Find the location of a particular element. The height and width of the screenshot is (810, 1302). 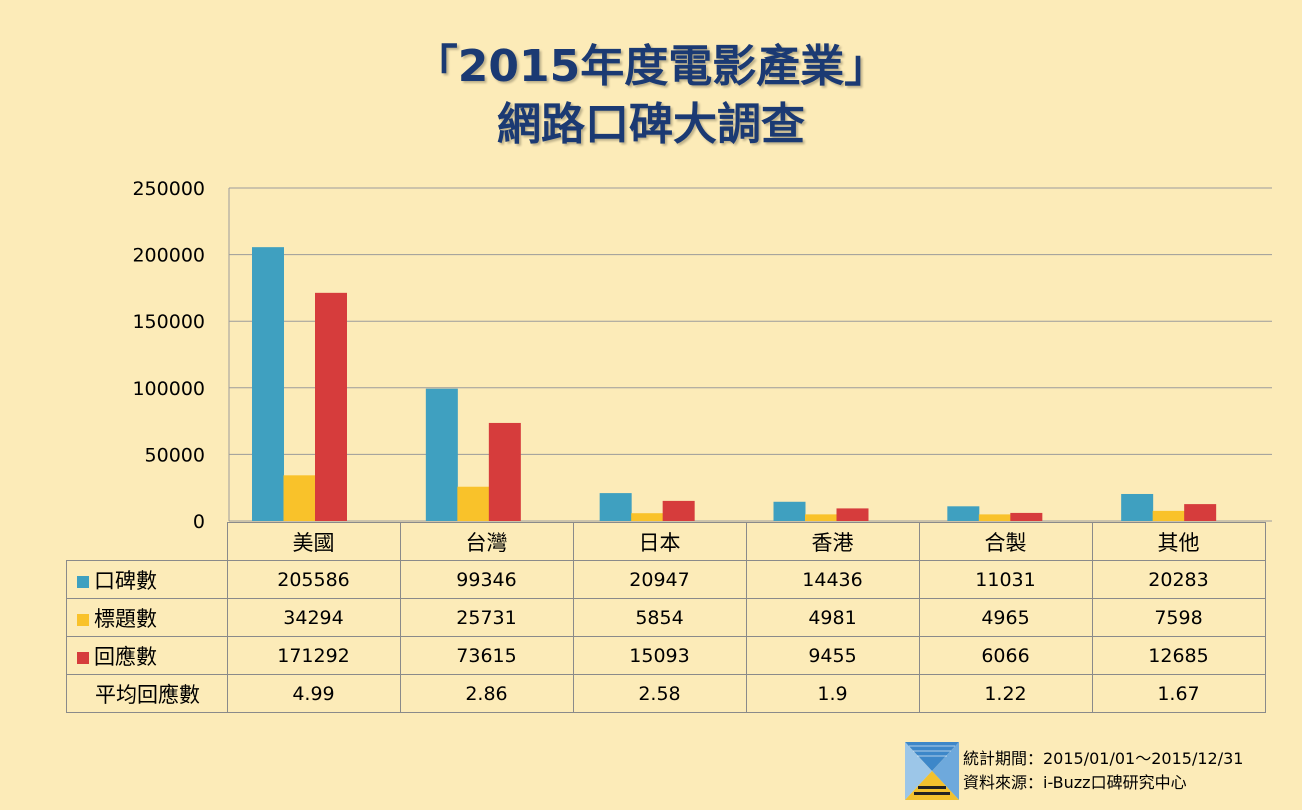

i-buzz-logo-icon is located at coordinates (932, 771).